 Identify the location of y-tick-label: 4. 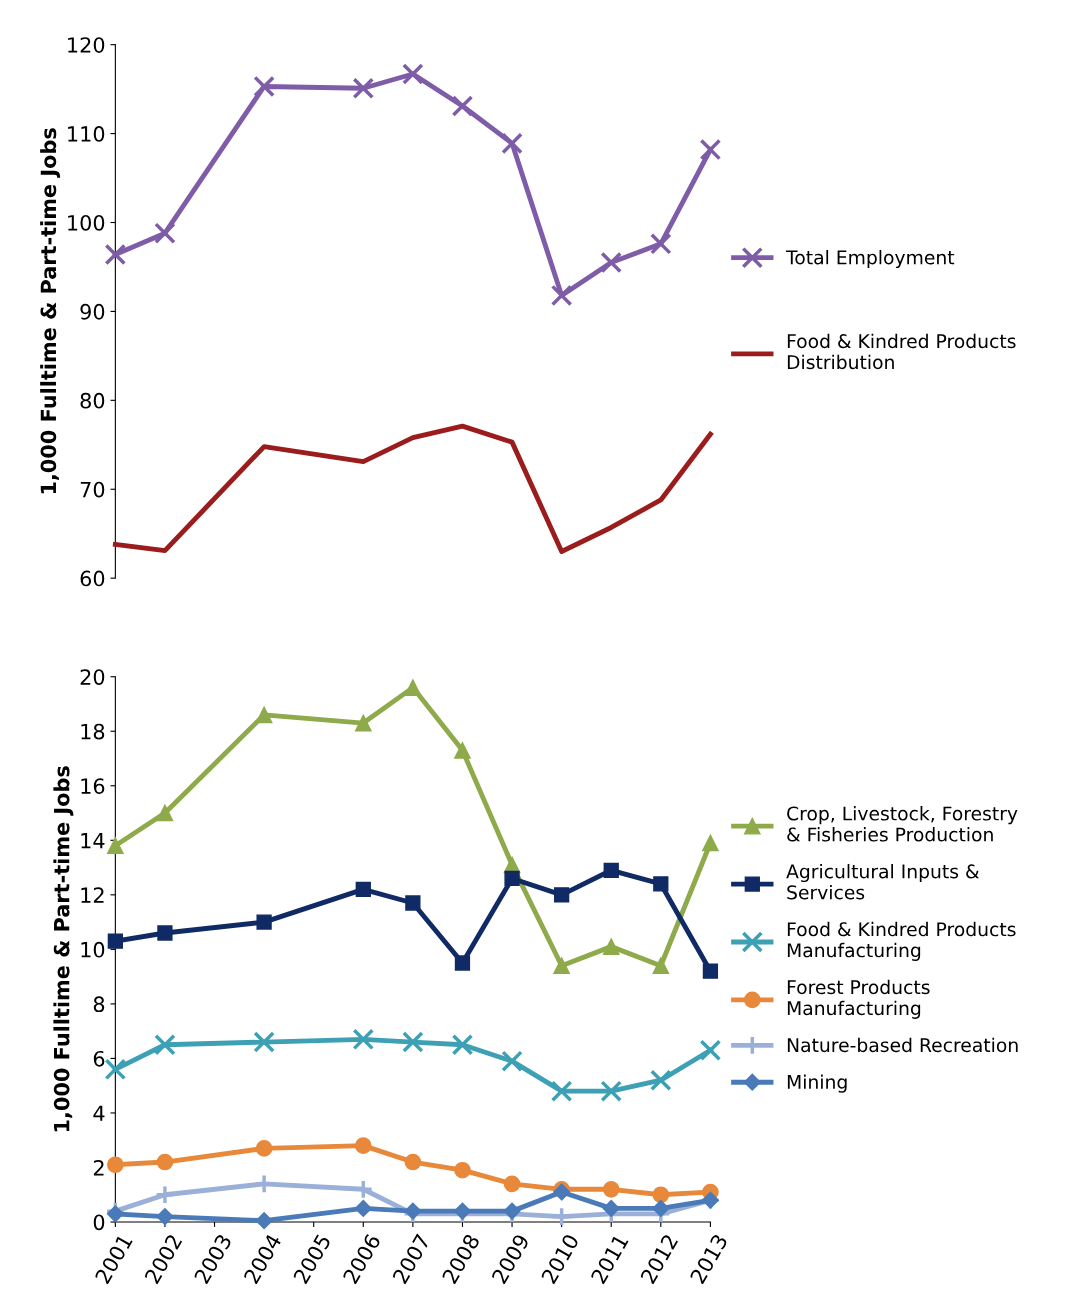
(99, 1113).